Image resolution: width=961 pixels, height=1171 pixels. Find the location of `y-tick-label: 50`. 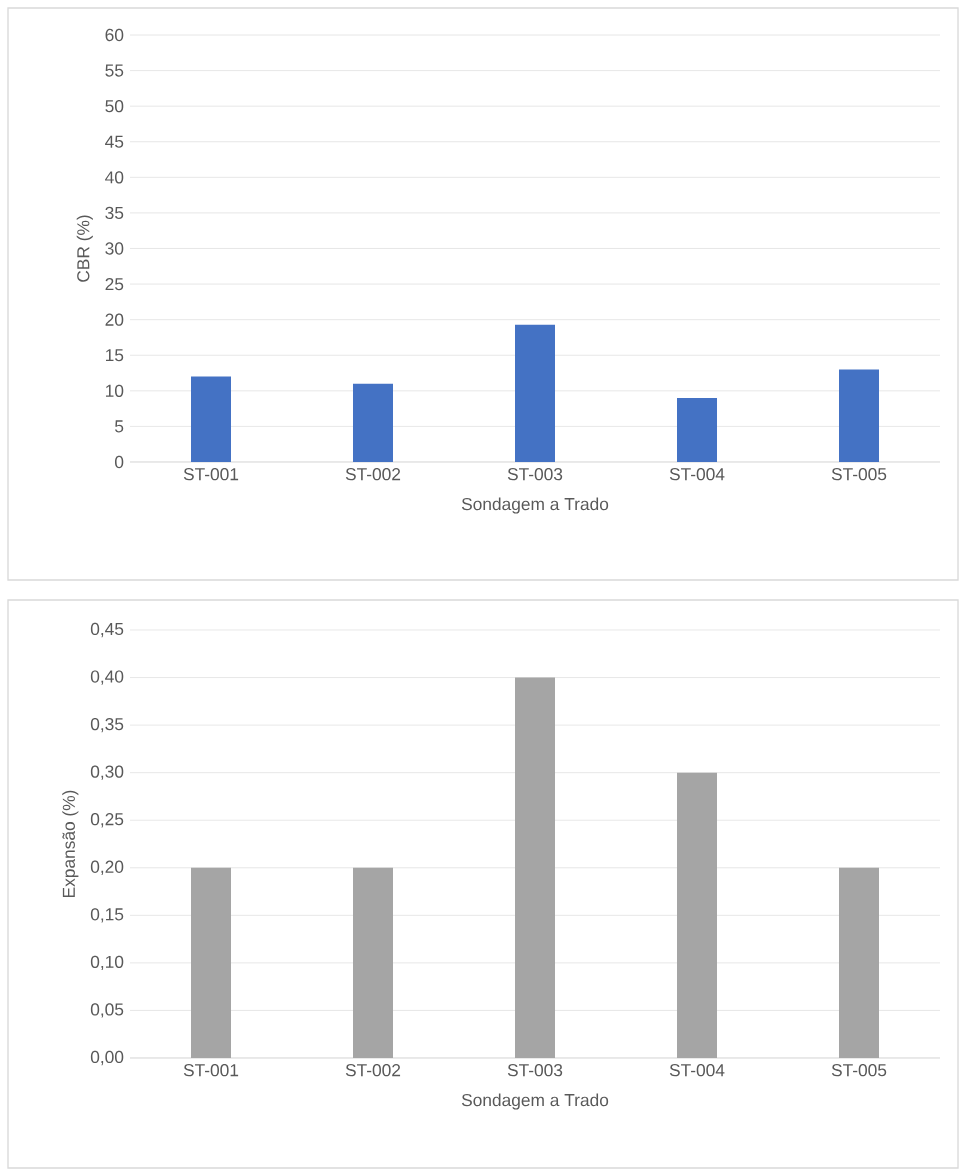

y-tick-label: 50 is located at coordinates (114, 106).